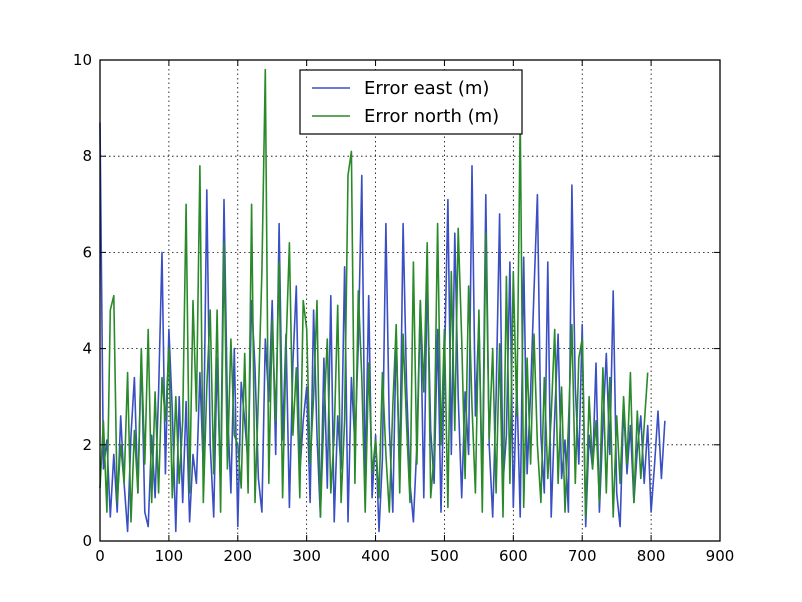 The height and width of the screenshot is (602, 802). I want to click on x-tick-label: 800, so click(651, 556).